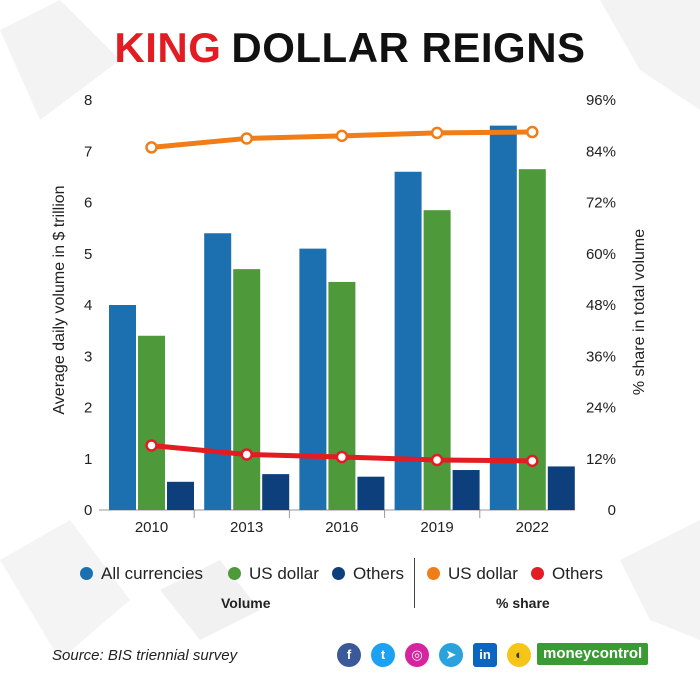 This screenshot has height=700, width=700. Describe the element at coordinates (342, 457) in the screenshot. I see `point-others-share-2016` at that location.